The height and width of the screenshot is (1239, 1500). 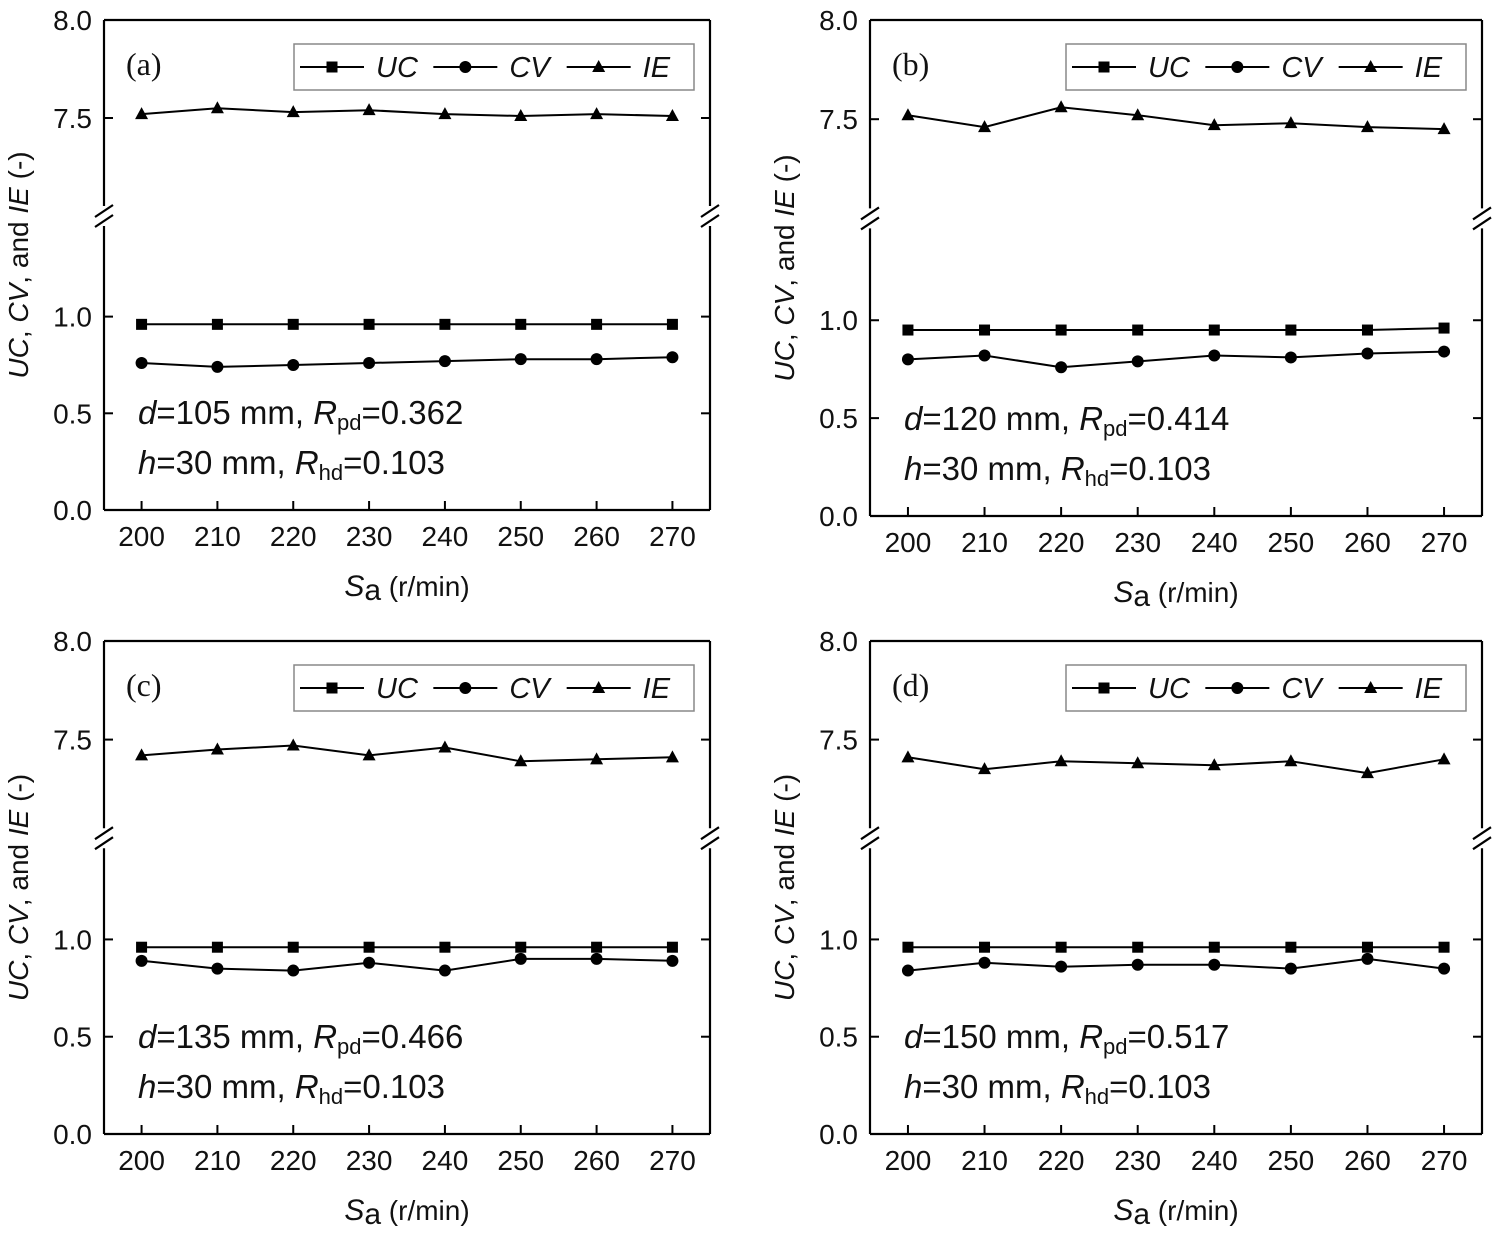 I want to click on x-tick-label: 240, so click(x=1214, y=1160).